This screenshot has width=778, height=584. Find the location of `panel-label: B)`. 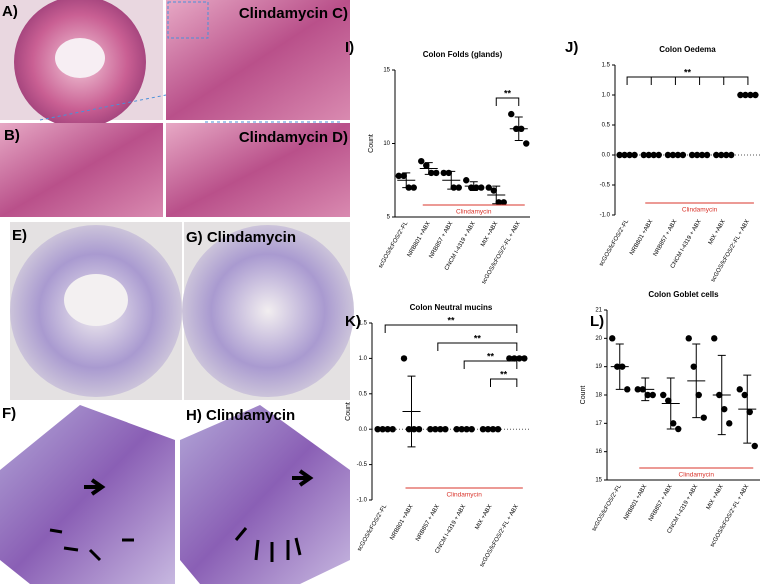

panel-label: B) is located at coordinates (12, 135).